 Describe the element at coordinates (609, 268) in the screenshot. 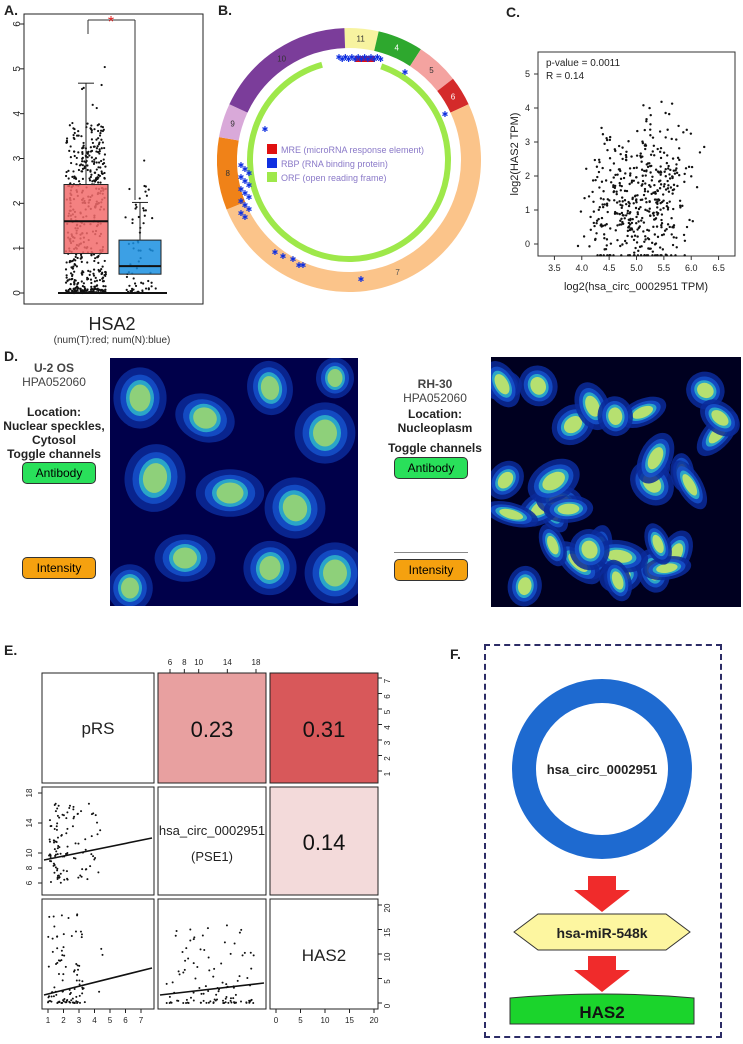

I see `x-tick-label: 4.5` at that location.